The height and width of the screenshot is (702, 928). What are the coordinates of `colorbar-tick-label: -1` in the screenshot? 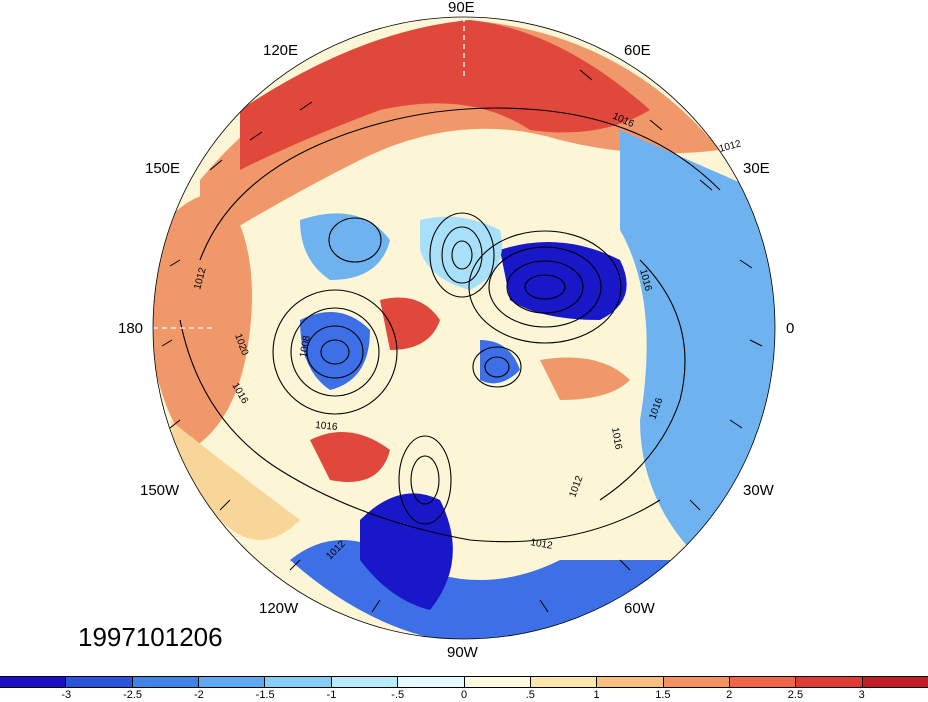 It's located at (331, 695).